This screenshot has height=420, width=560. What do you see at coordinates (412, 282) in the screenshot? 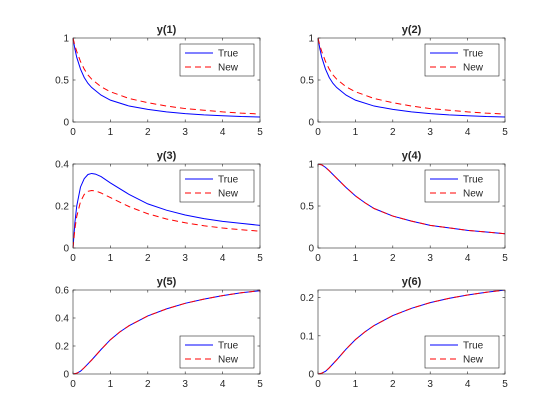
I see `chart-title: y(6)` at bounding box center [412, 282].